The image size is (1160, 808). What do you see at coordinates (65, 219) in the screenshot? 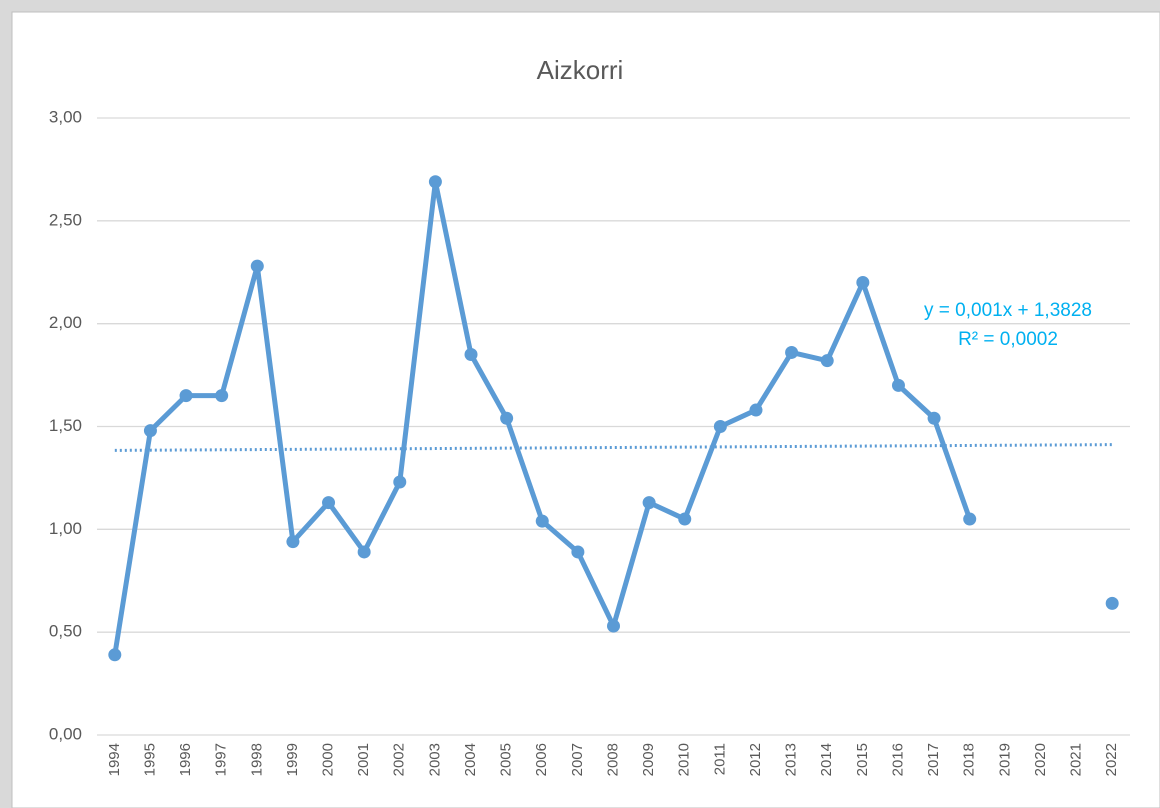
I see `y-tick-label: 2,50` at bounding box center [65, 219].